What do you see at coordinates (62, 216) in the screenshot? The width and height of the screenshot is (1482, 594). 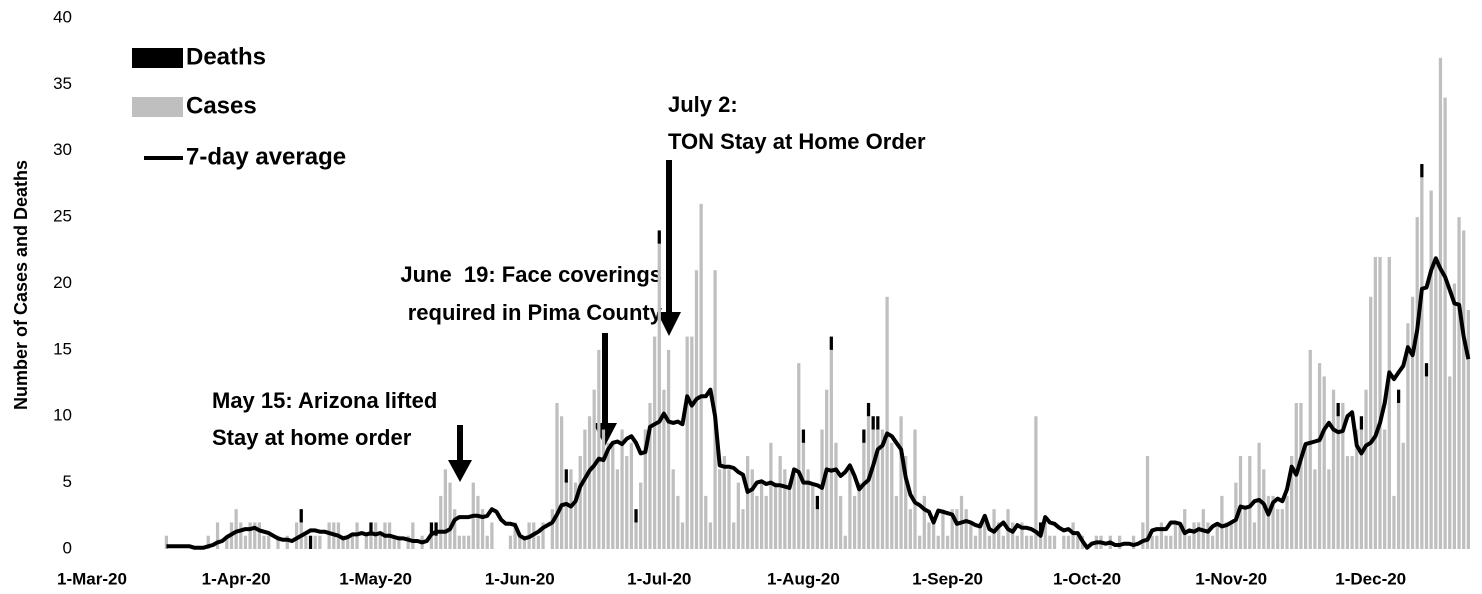 I see `y-tick-label: 25` at bounding box center [62, 216].